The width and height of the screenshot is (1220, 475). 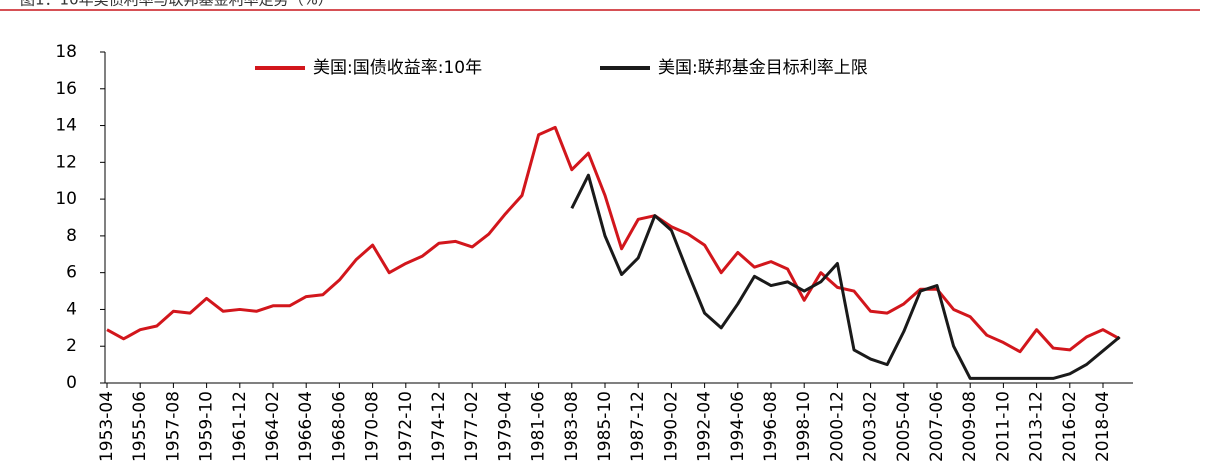 What do you see at coordinates (71, 309) in the screenshot?
I see `y-tick-label: 4` at bounding box center [71, 309].